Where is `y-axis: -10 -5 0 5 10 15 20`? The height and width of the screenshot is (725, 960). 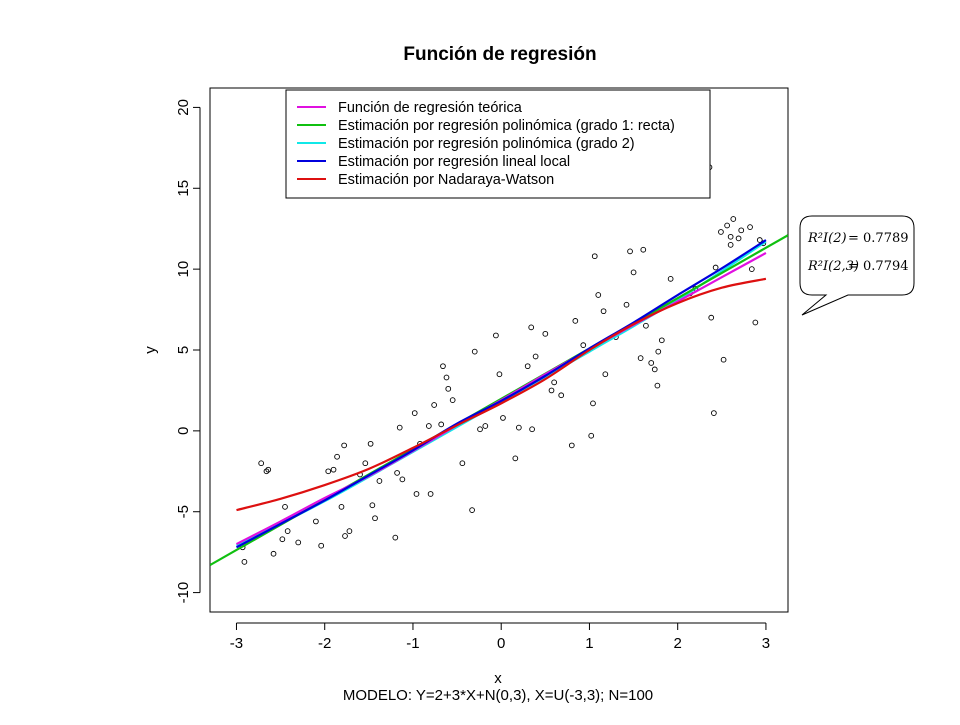
y-axis: -10 -5 0 5 10 15 20 is located at coordinates (188, 351).